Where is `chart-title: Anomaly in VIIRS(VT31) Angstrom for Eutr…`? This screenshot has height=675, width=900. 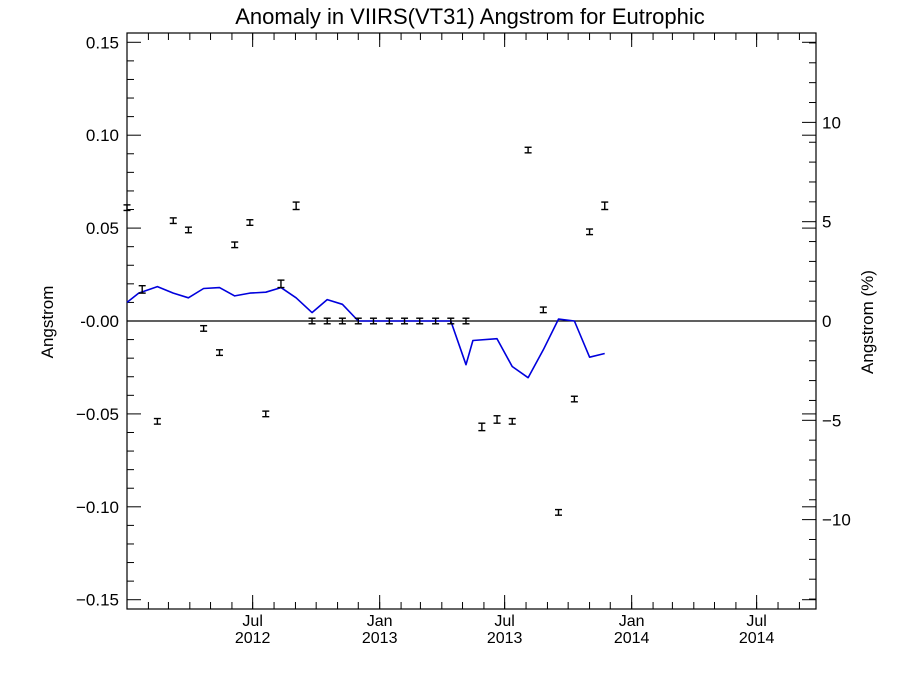 chart-title: Anomaly in VIIRS(VT31) Angstrom for Eutr… is located at coordinates (470, 16).